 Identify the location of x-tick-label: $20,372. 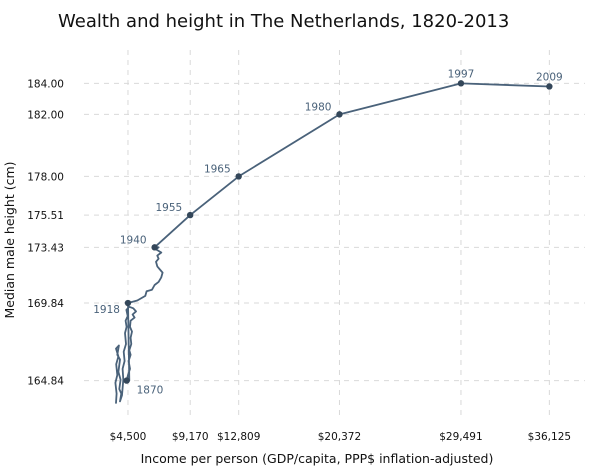
(339, 437).